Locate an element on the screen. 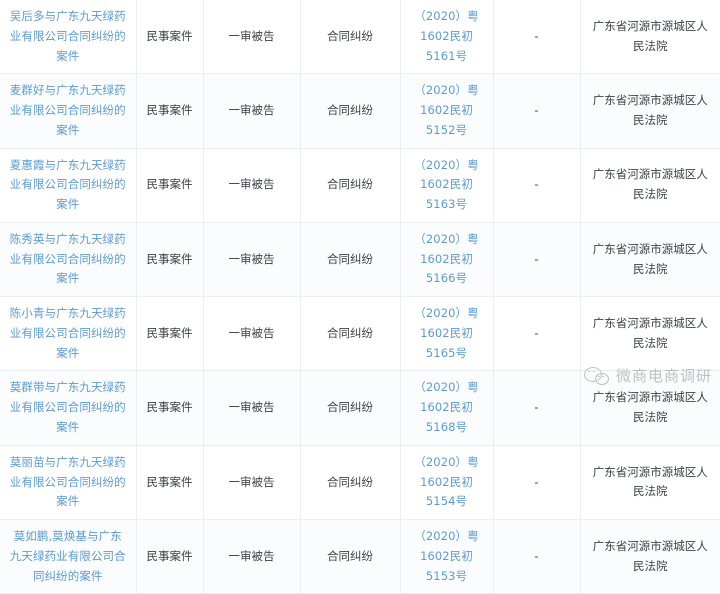 The height and width of the screenshot is (594, 720). case-name-cell-link: 莫群带与广东九天绿药业有限公司合同纠纷的案件 is located at coordinates (67, 407).